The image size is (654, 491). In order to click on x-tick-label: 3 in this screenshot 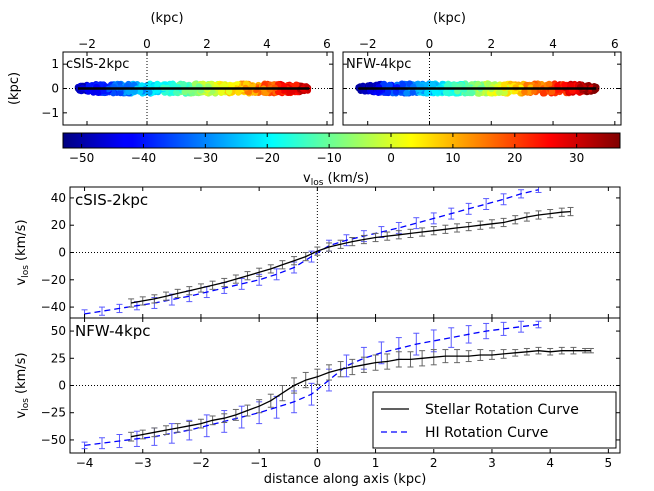, I will do `click(492, 463)`.